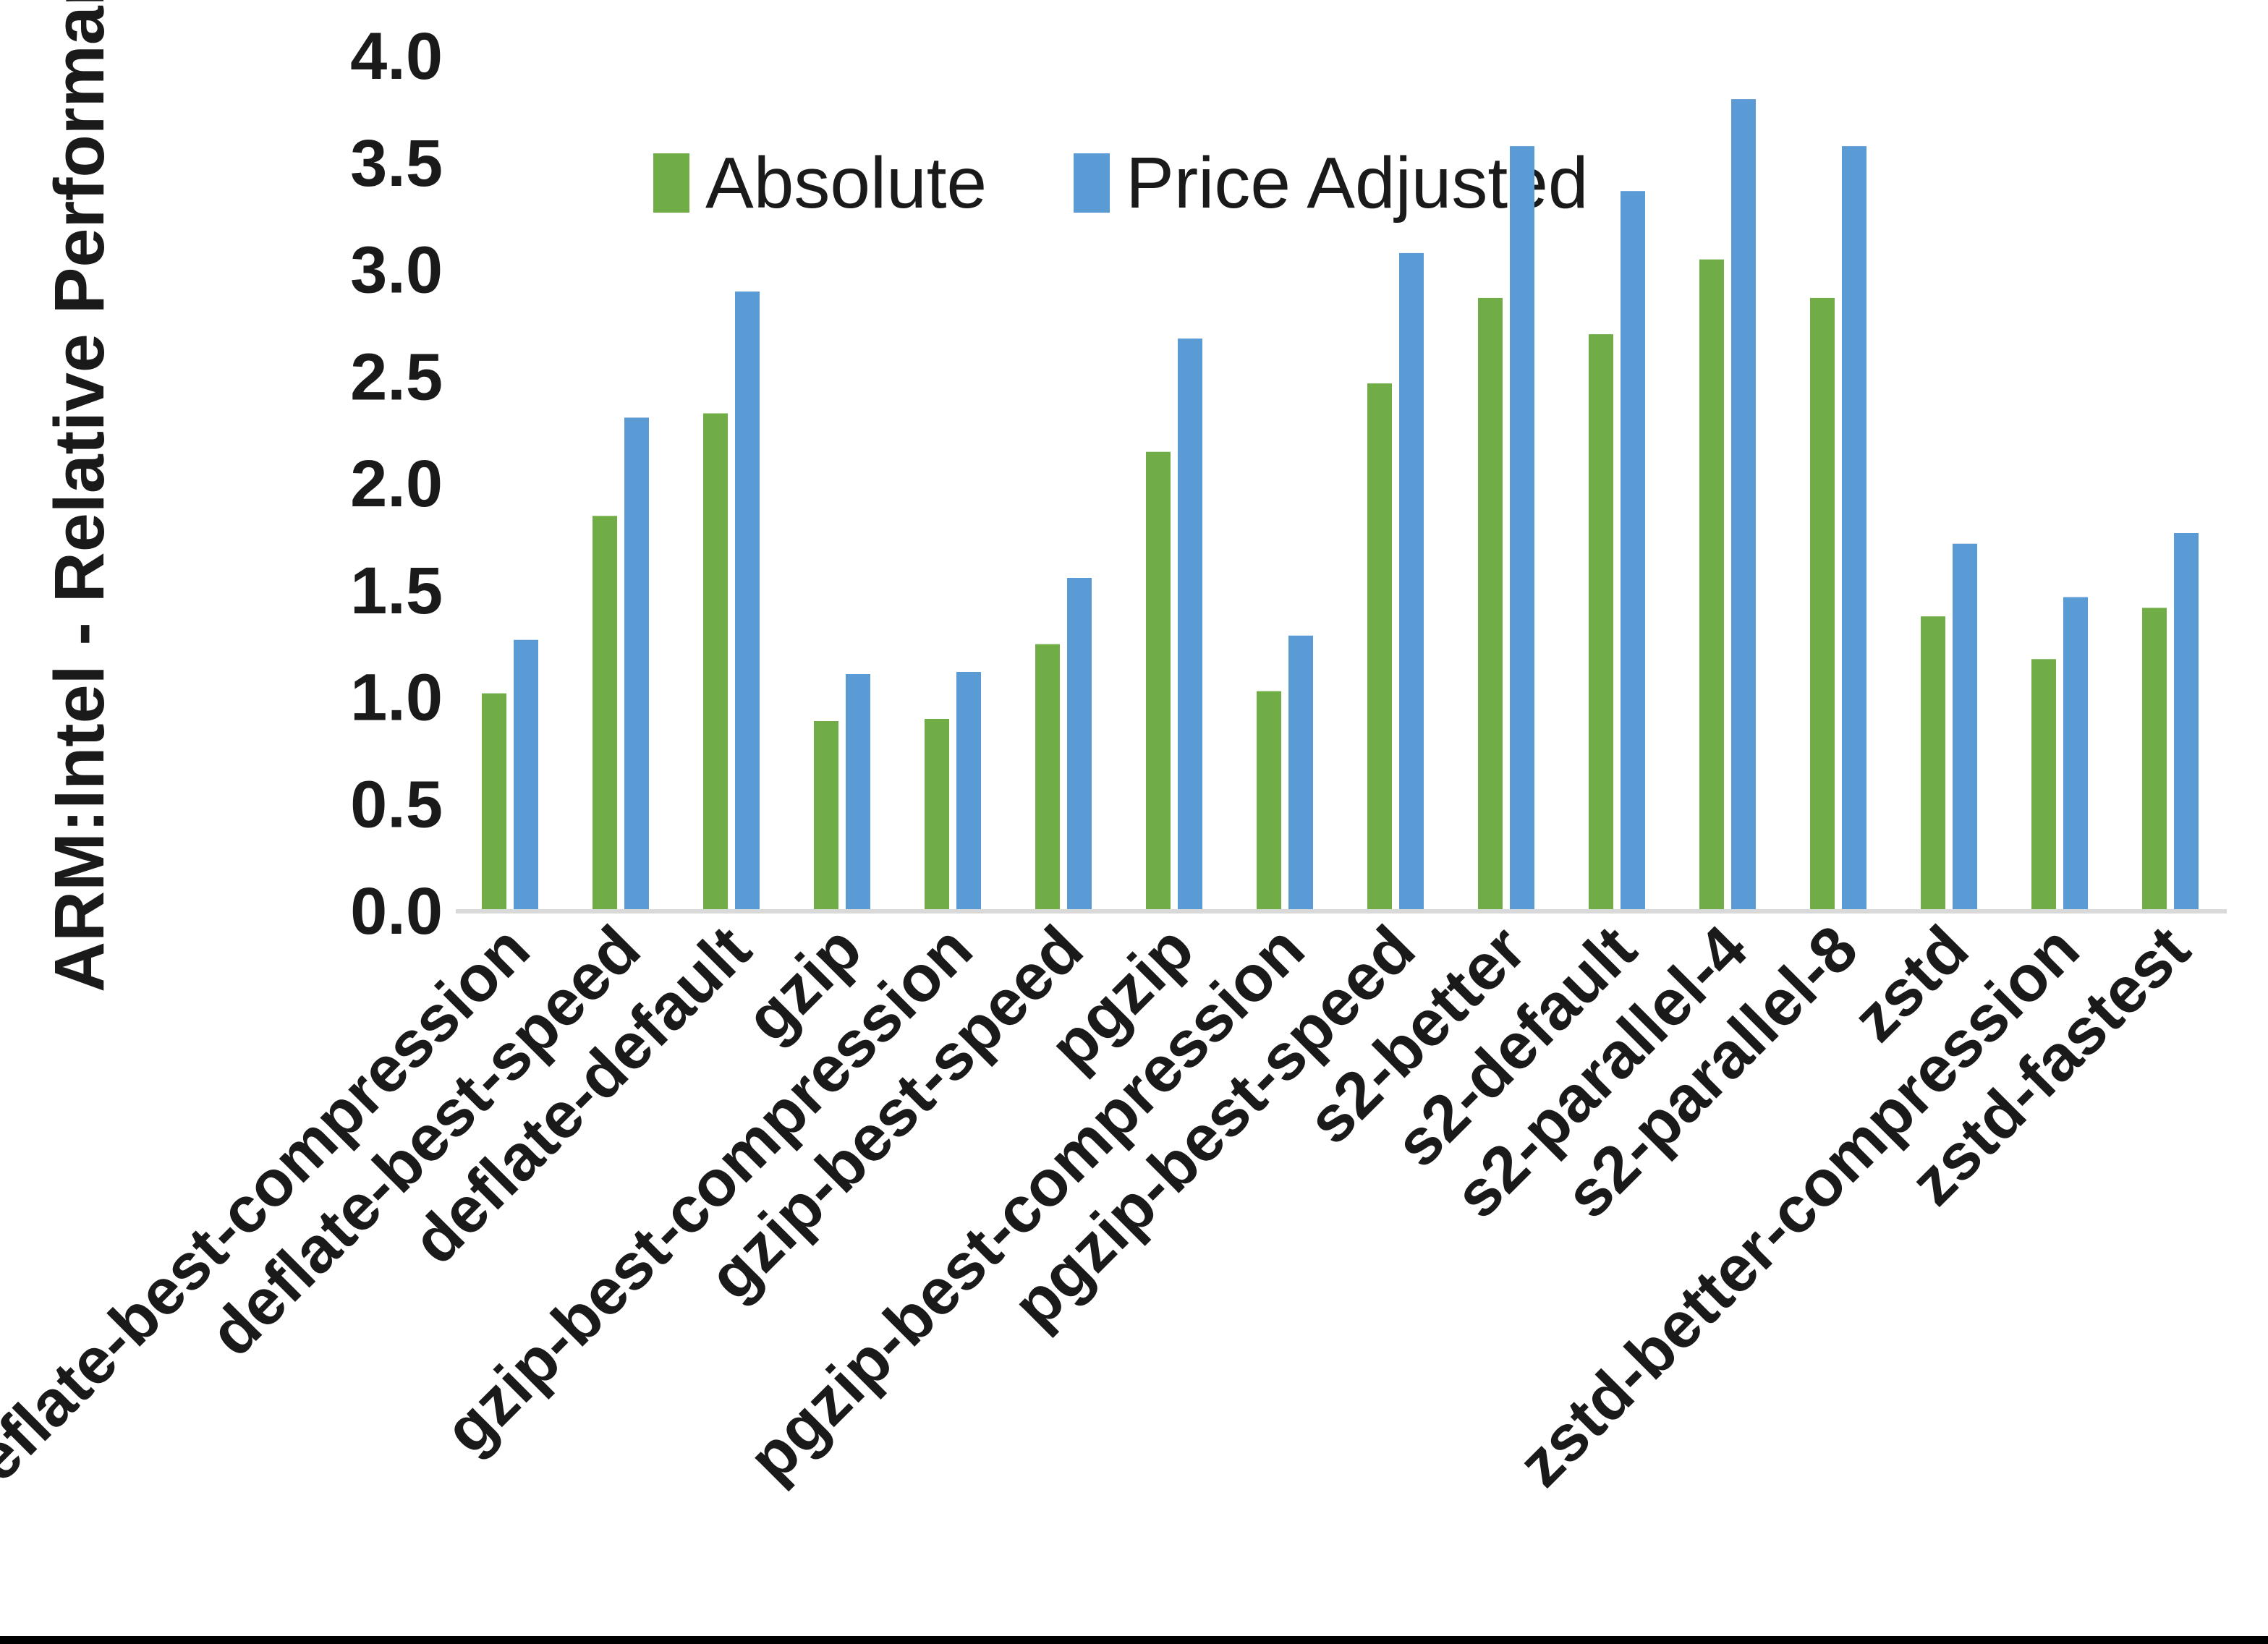 The image size is (2268, 1644). Describe the element at coordinates (1134, 1640) in the screenshot. I see `bottom-border` at that location.